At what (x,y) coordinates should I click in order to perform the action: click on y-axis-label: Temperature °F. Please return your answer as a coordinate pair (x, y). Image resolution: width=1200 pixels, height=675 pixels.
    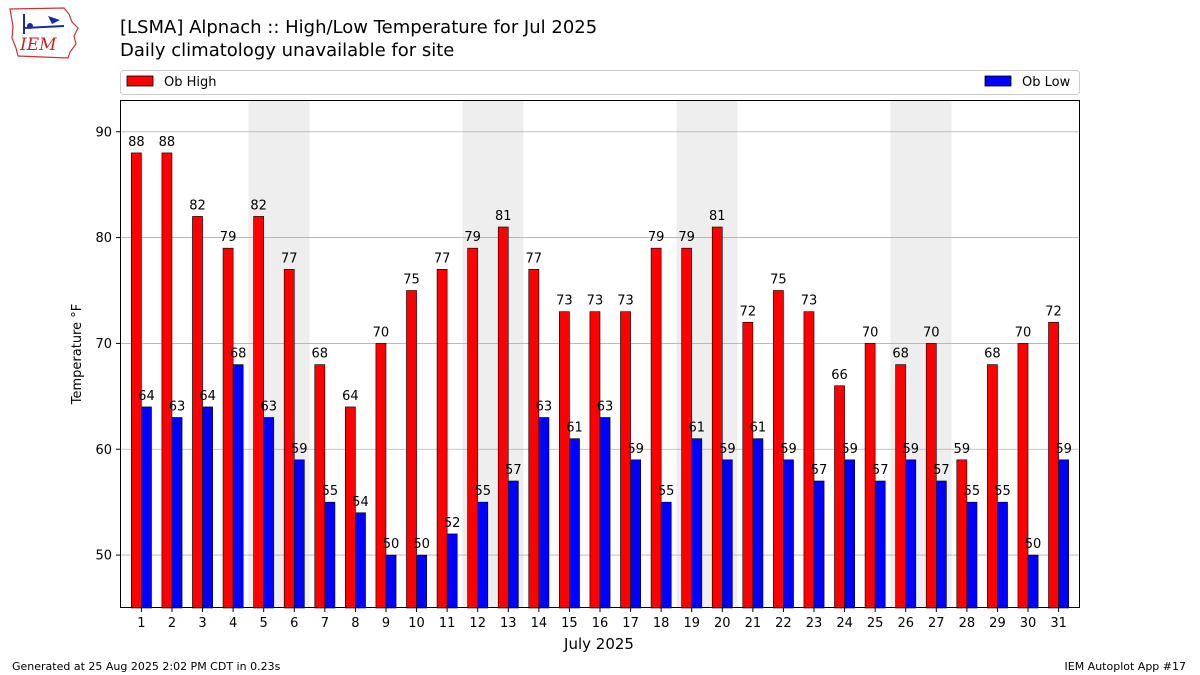
    Looking at the image, I should click on (77, 354).